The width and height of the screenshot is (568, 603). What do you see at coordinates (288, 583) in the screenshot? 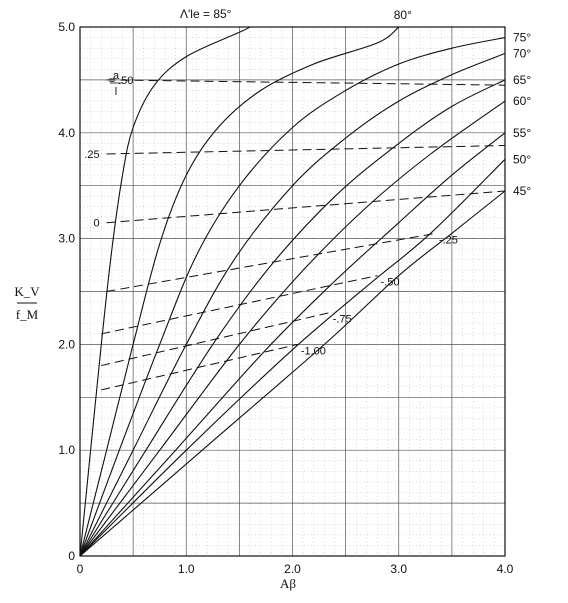
I see `x-axis-label: Aβ` at bounding box center [288, 583].